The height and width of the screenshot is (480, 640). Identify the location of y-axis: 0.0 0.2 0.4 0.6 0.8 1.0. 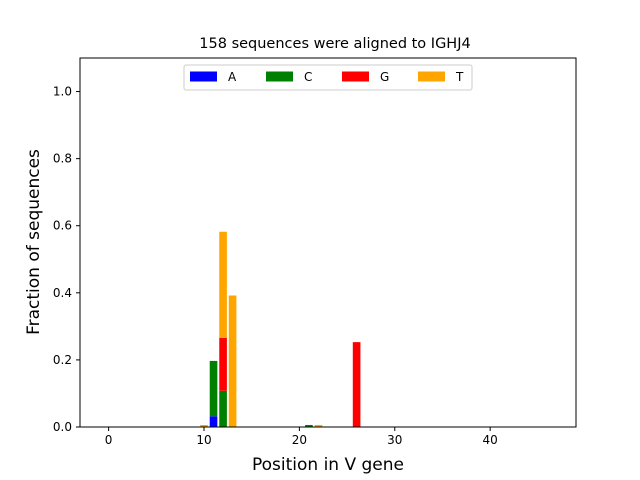
(66, 259).